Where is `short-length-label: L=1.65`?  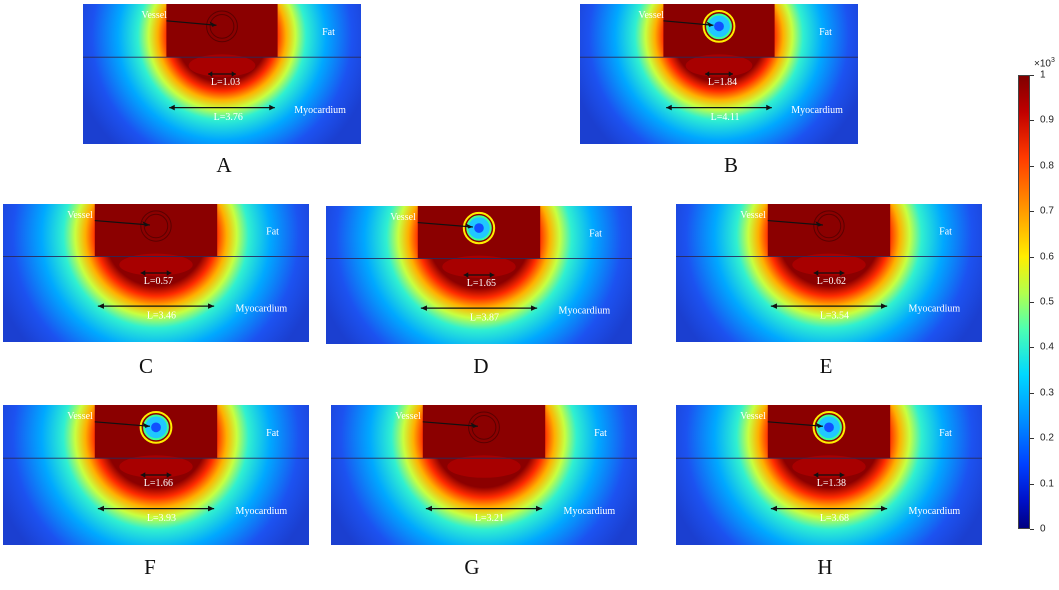
short-length-label: L=1.65 is located at coordinates (481, 283).